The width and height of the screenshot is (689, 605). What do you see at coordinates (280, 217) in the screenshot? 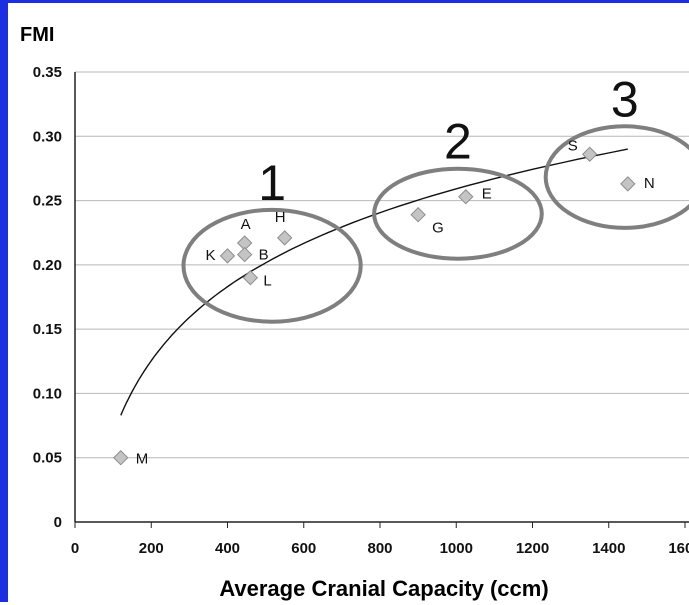
I see `data-point-label: H` at bounding box center [280, 217].